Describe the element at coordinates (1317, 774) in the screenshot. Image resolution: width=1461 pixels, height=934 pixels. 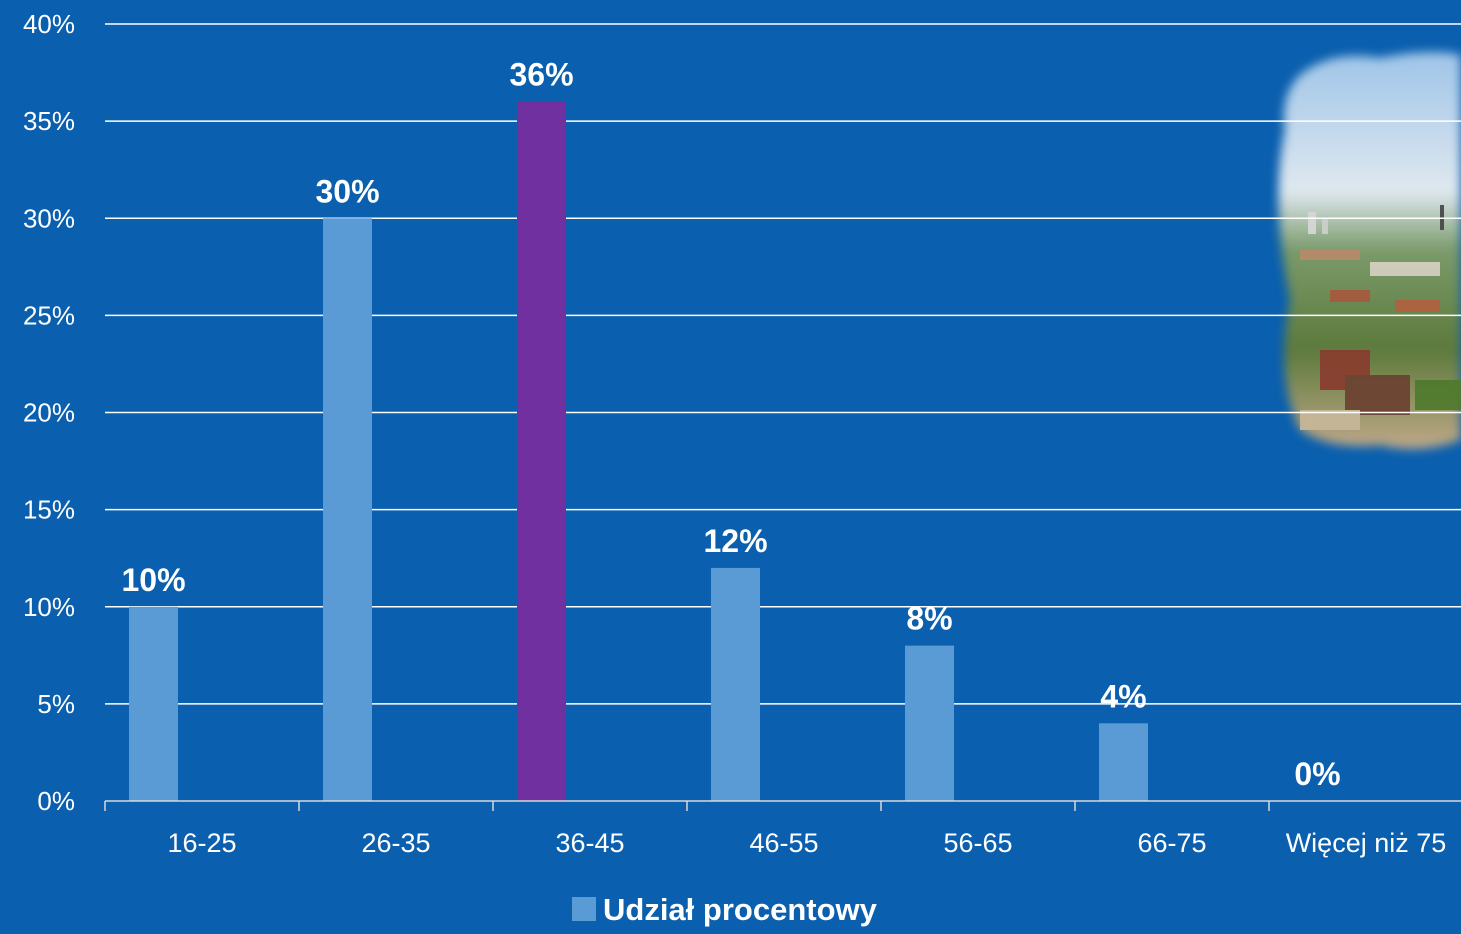
I see `data-label: 0%` at that location.